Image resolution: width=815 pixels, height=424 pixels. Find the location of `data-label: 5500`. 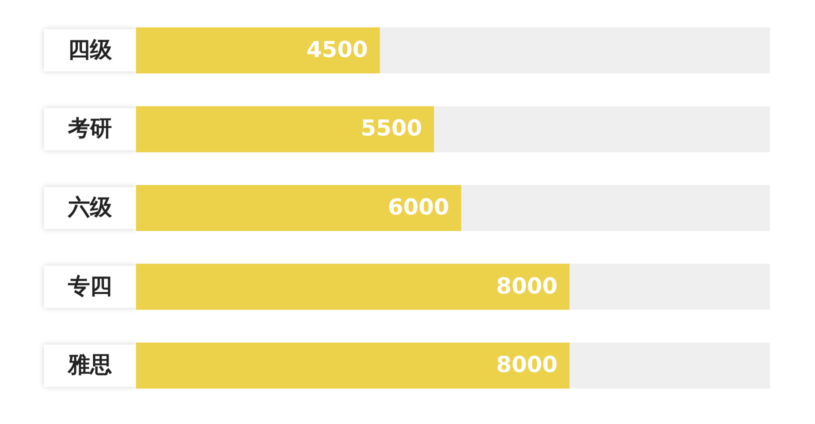

data-label: 5500 is located at coordinates (391, 129).